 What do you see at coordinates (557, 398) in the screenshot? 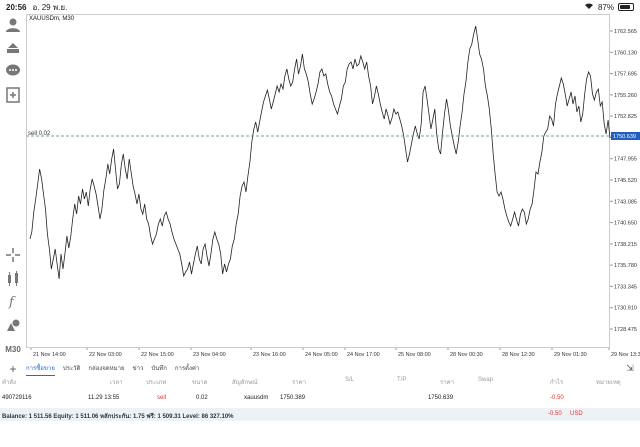
I see `order-profit: -0.50` at bounding box center [557, 398].